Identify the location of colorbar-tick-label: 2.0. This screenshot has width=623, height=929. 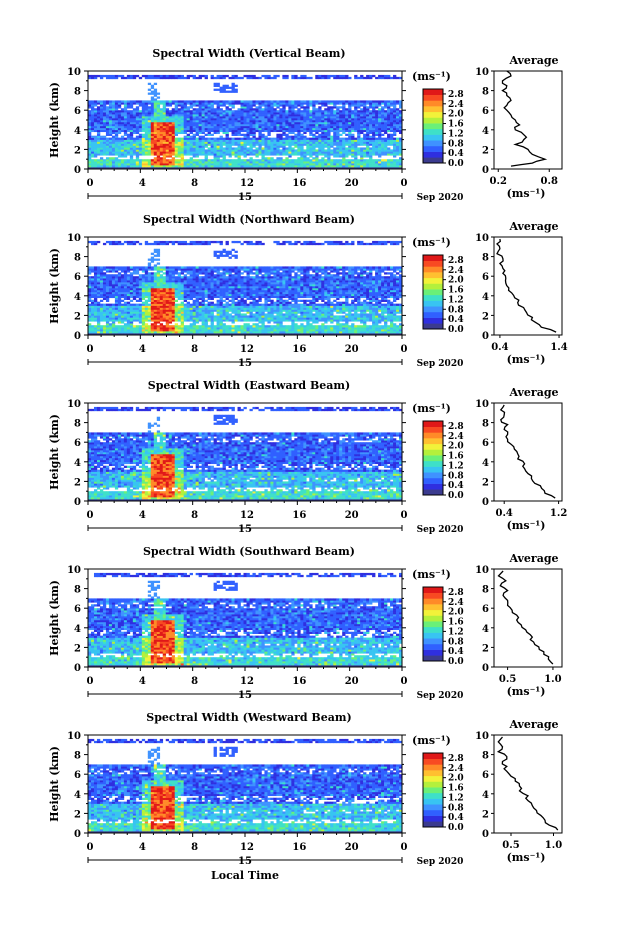
(456, 115).